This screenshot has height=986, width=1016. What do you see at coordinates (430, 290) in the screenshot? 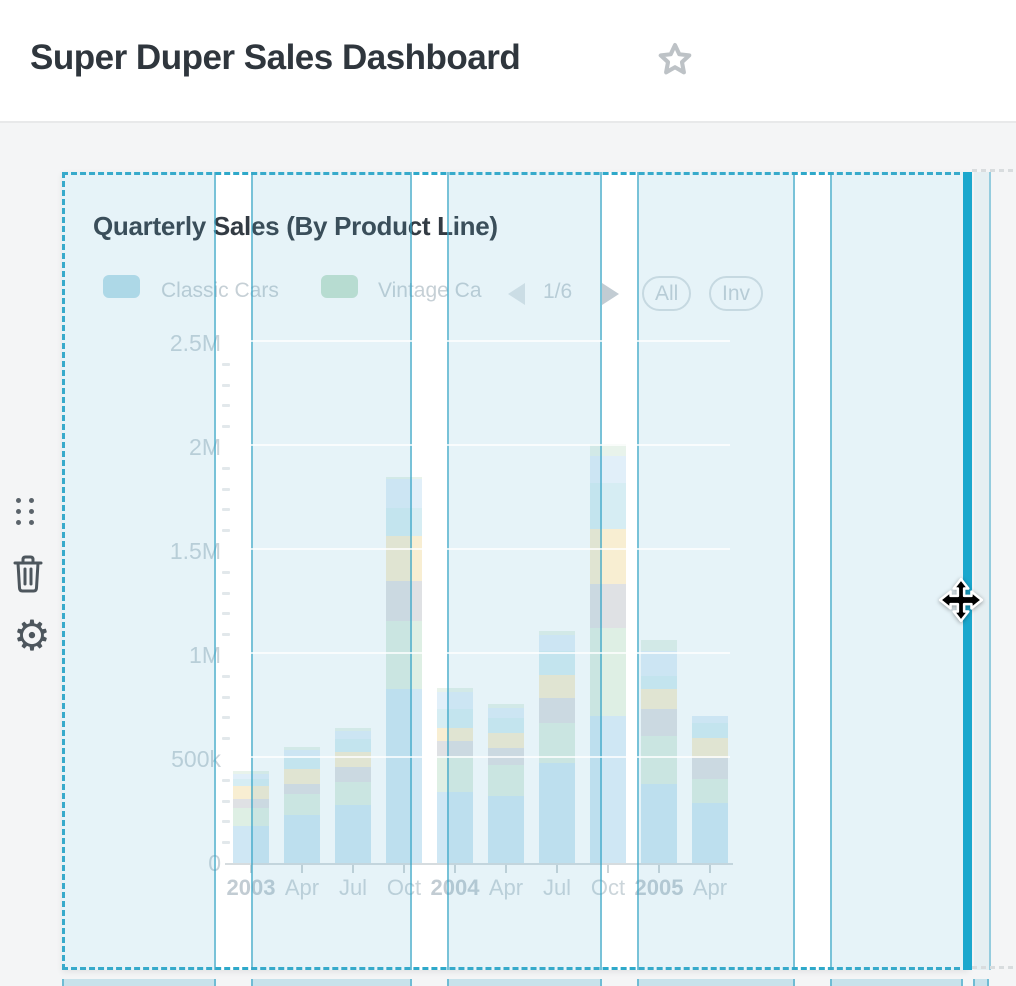
I see `legend-label: Vintage Ca` at bounding box center [430, 290].